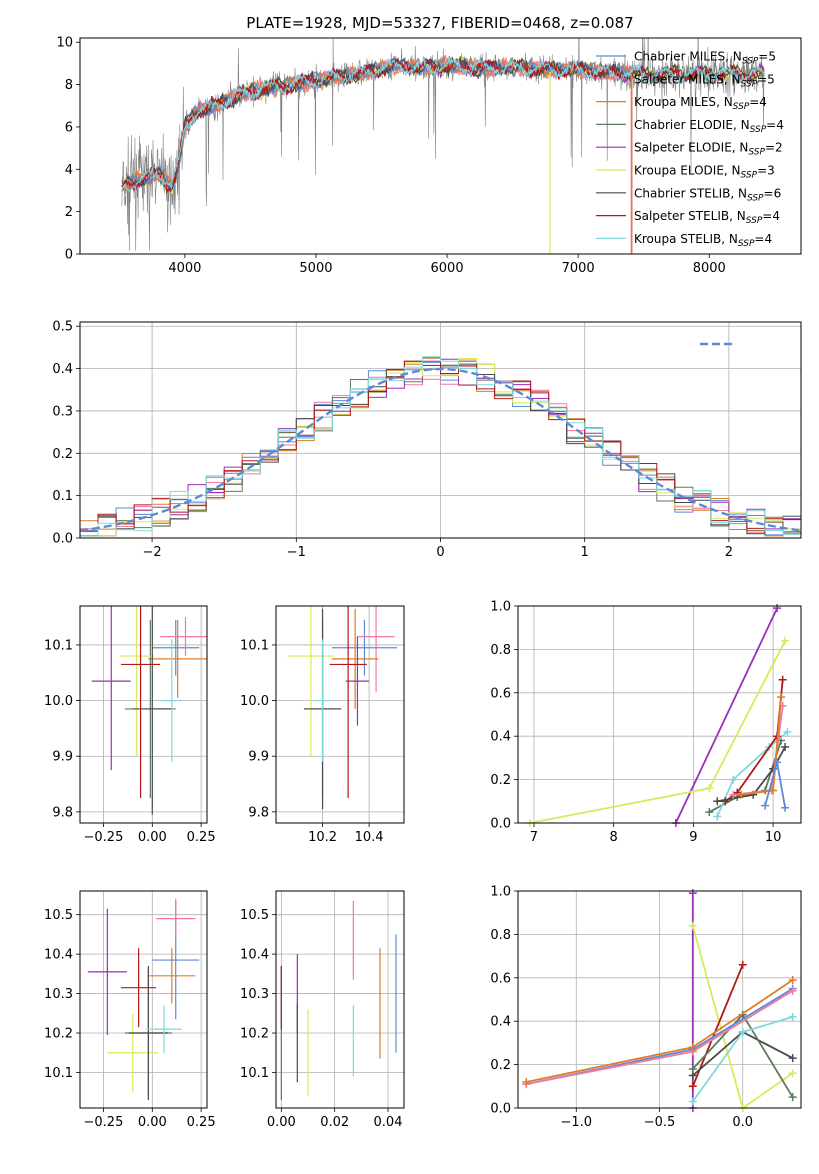 The width and height of the screenshot is (819, 1174). I want to click on y-tick-label: 0.5, so click(62, 327).